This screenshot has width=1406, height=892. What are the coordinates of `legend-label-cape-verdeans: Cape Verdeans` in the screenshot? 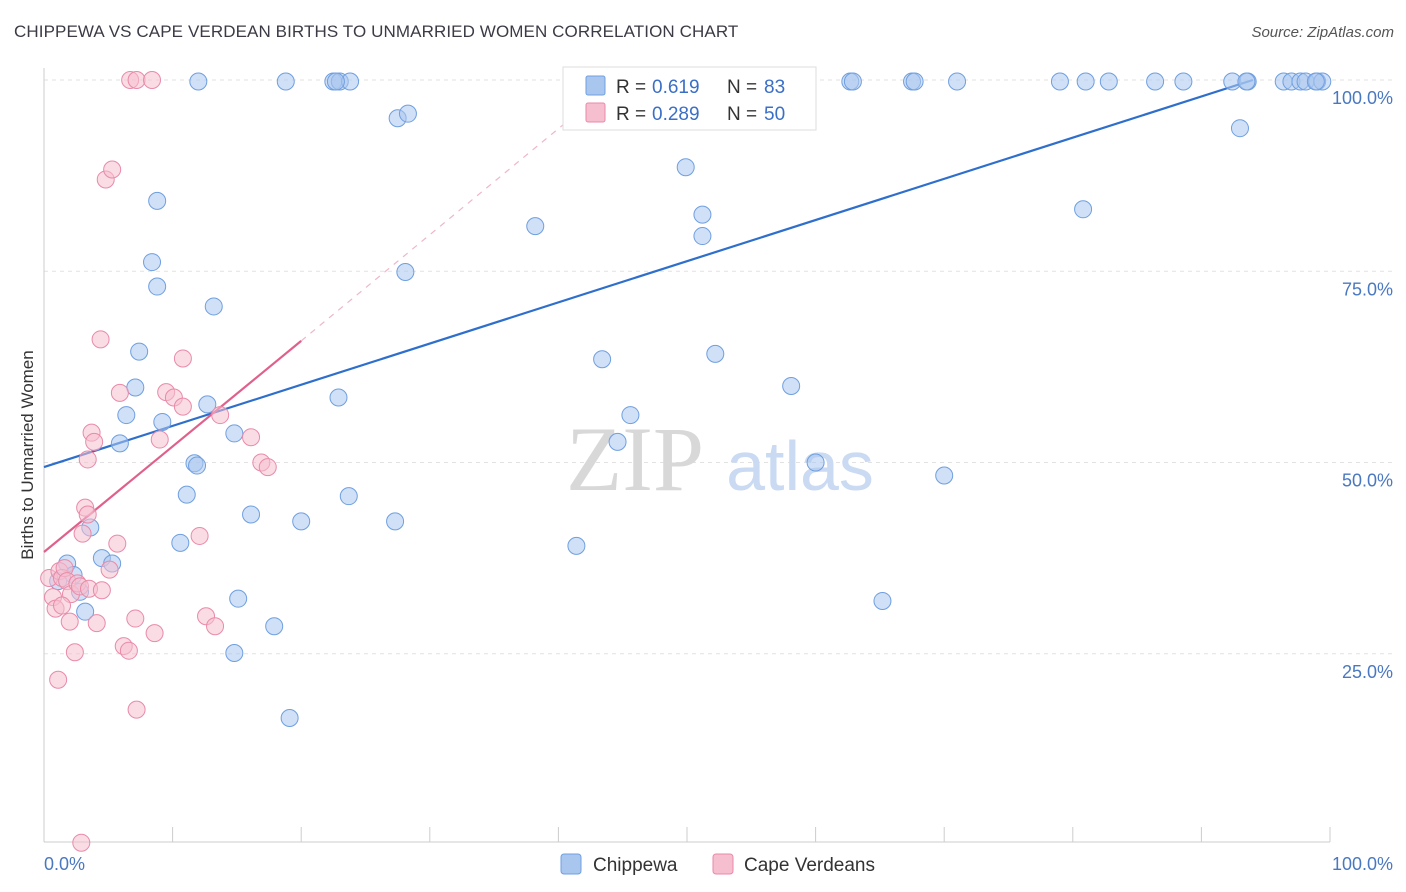 It's located at (809, 865).